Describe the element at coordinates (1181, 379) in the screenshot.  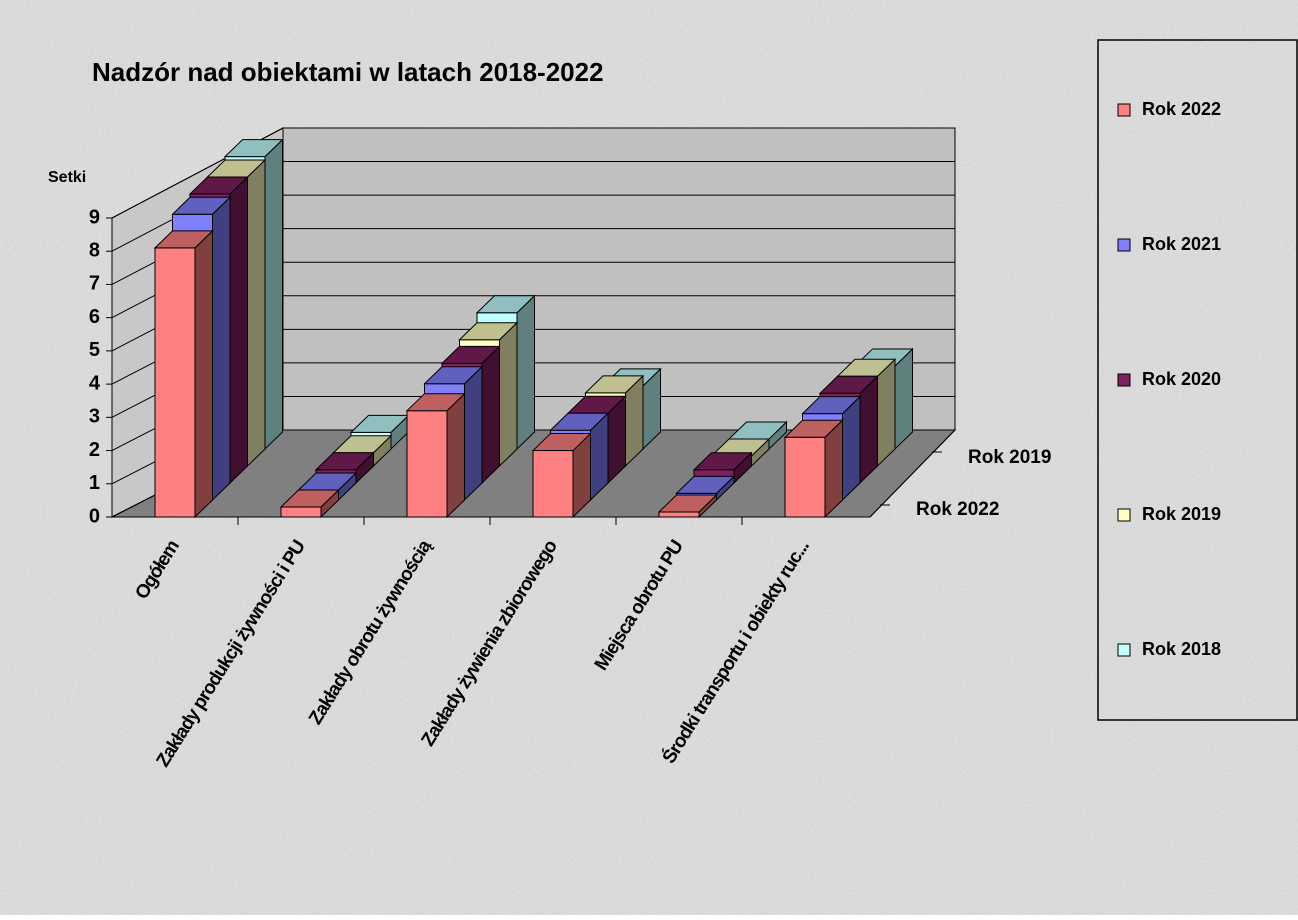
I see `legend-label: Rok 2020` at that location.